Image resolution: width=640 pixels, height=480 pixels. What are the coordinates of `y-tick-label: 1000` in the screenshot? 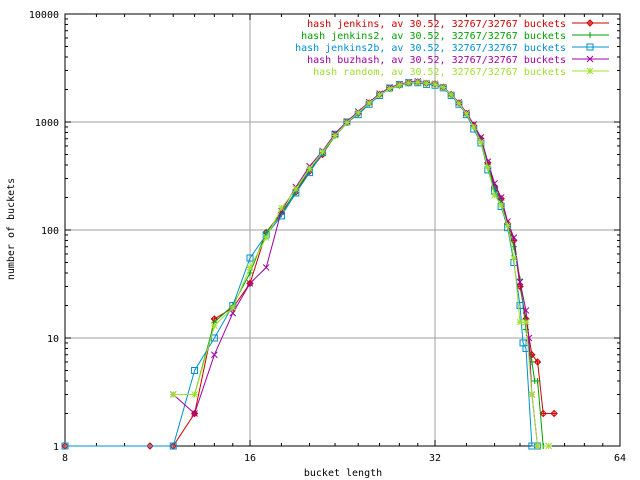 It's located at (47, 123).